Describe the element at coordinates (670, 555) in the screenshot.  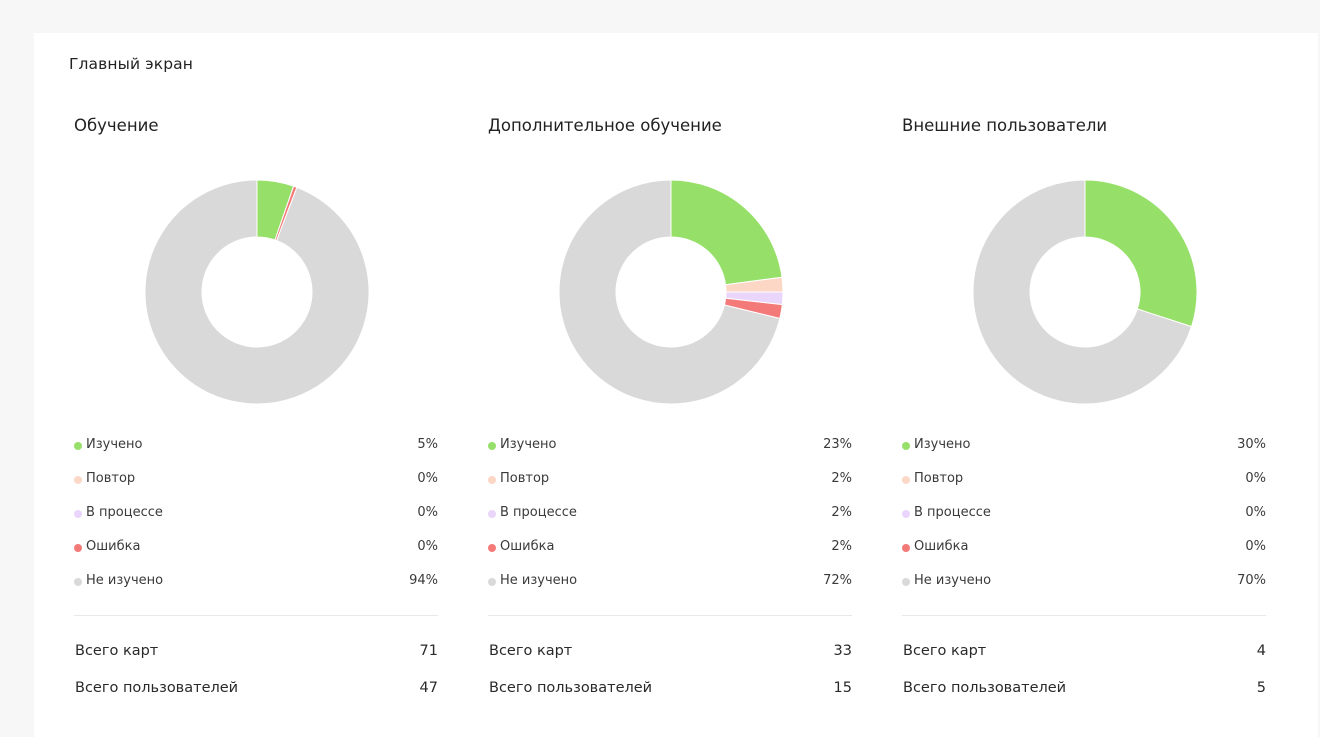
I see `legend-item-error: Ошибка 2%` at that location.